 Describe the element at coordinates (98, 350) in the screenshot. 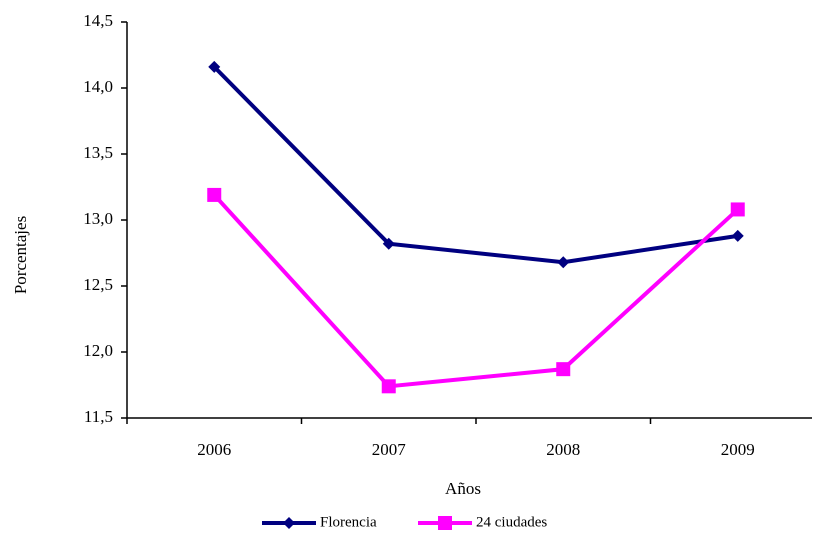

I see `y-tick-label: 12,0` at that location.